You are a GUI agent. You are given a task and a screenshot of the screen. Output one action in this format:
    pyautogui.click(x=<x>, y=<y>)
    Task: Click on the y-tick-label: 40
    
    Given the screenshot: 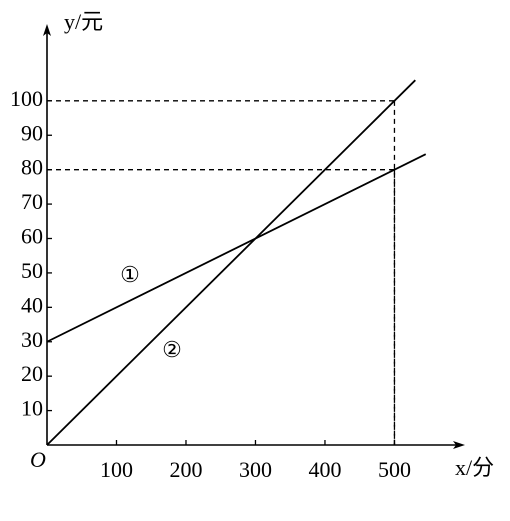 What is the action you would take?
    pyautogui.click(x=32, y=304)
    